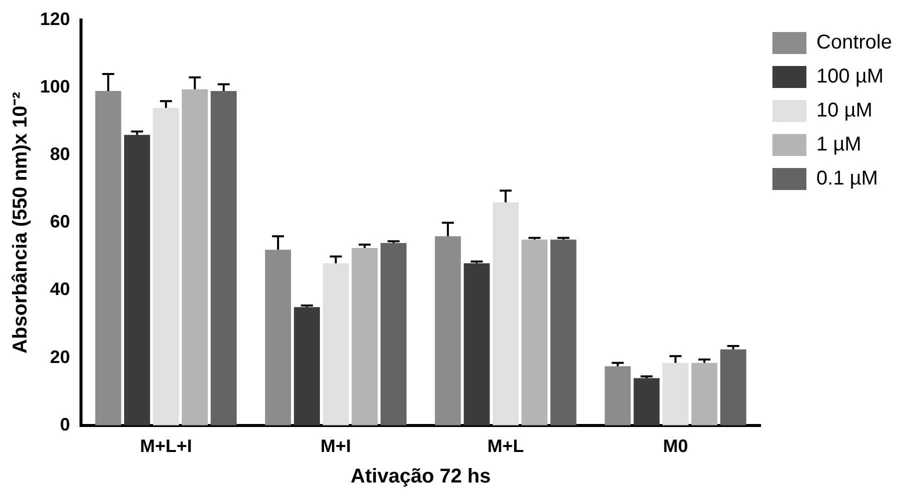 This screenshot has width=912, height=498. What do you see at coordinates (166, 446) in the screenshot?
I see `x-tick-label: M+L+I` at bounding box center [166, 446].